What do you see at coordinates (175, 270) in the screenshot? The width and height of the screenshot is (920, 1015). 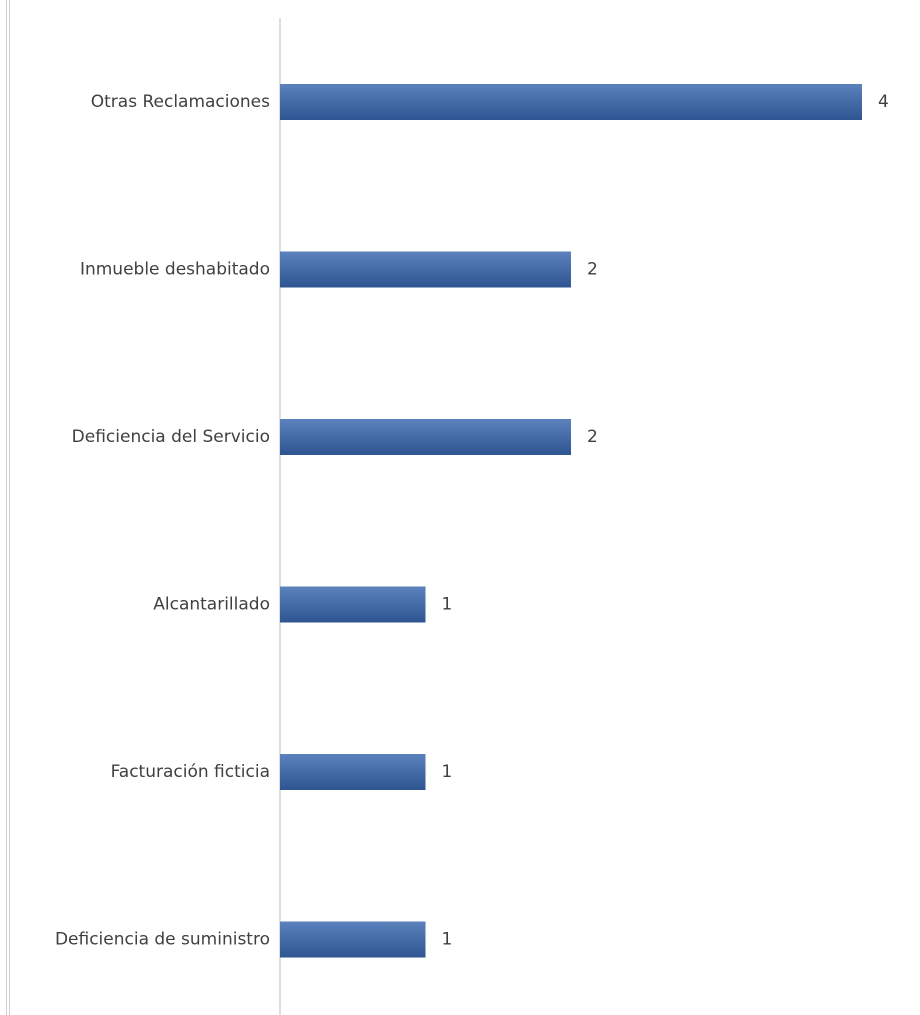 I see `category-label-1: Inmueble deshabitado` at bounding box center [175, 270].